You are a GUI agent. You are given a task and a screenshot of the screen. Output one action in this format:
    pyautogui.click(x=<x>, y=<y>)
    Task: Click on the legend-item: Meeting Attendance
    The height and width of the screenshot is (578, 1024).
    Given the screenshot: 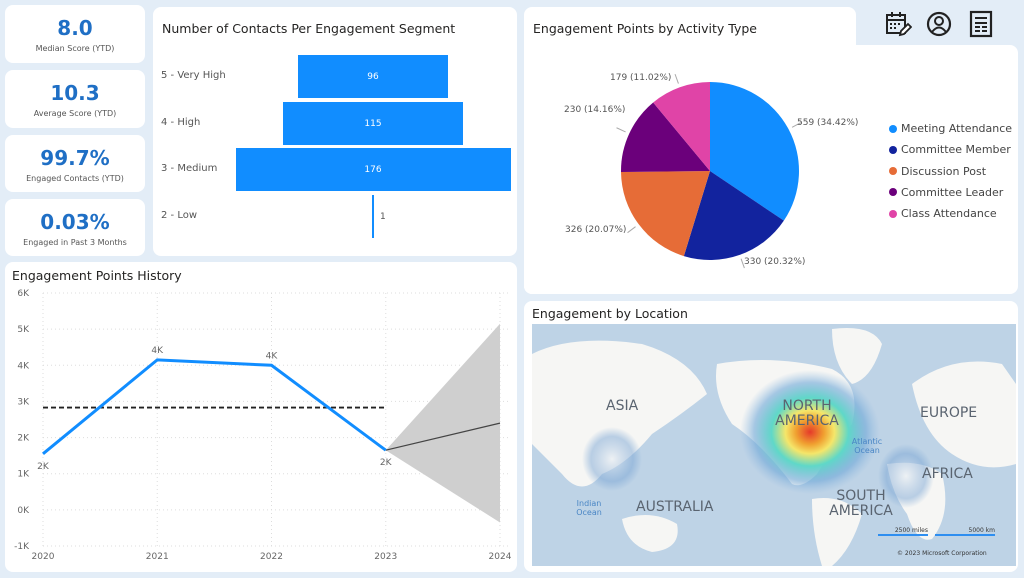 What is the action you would take?
    pyautogui.click(x=950, y=128)
    